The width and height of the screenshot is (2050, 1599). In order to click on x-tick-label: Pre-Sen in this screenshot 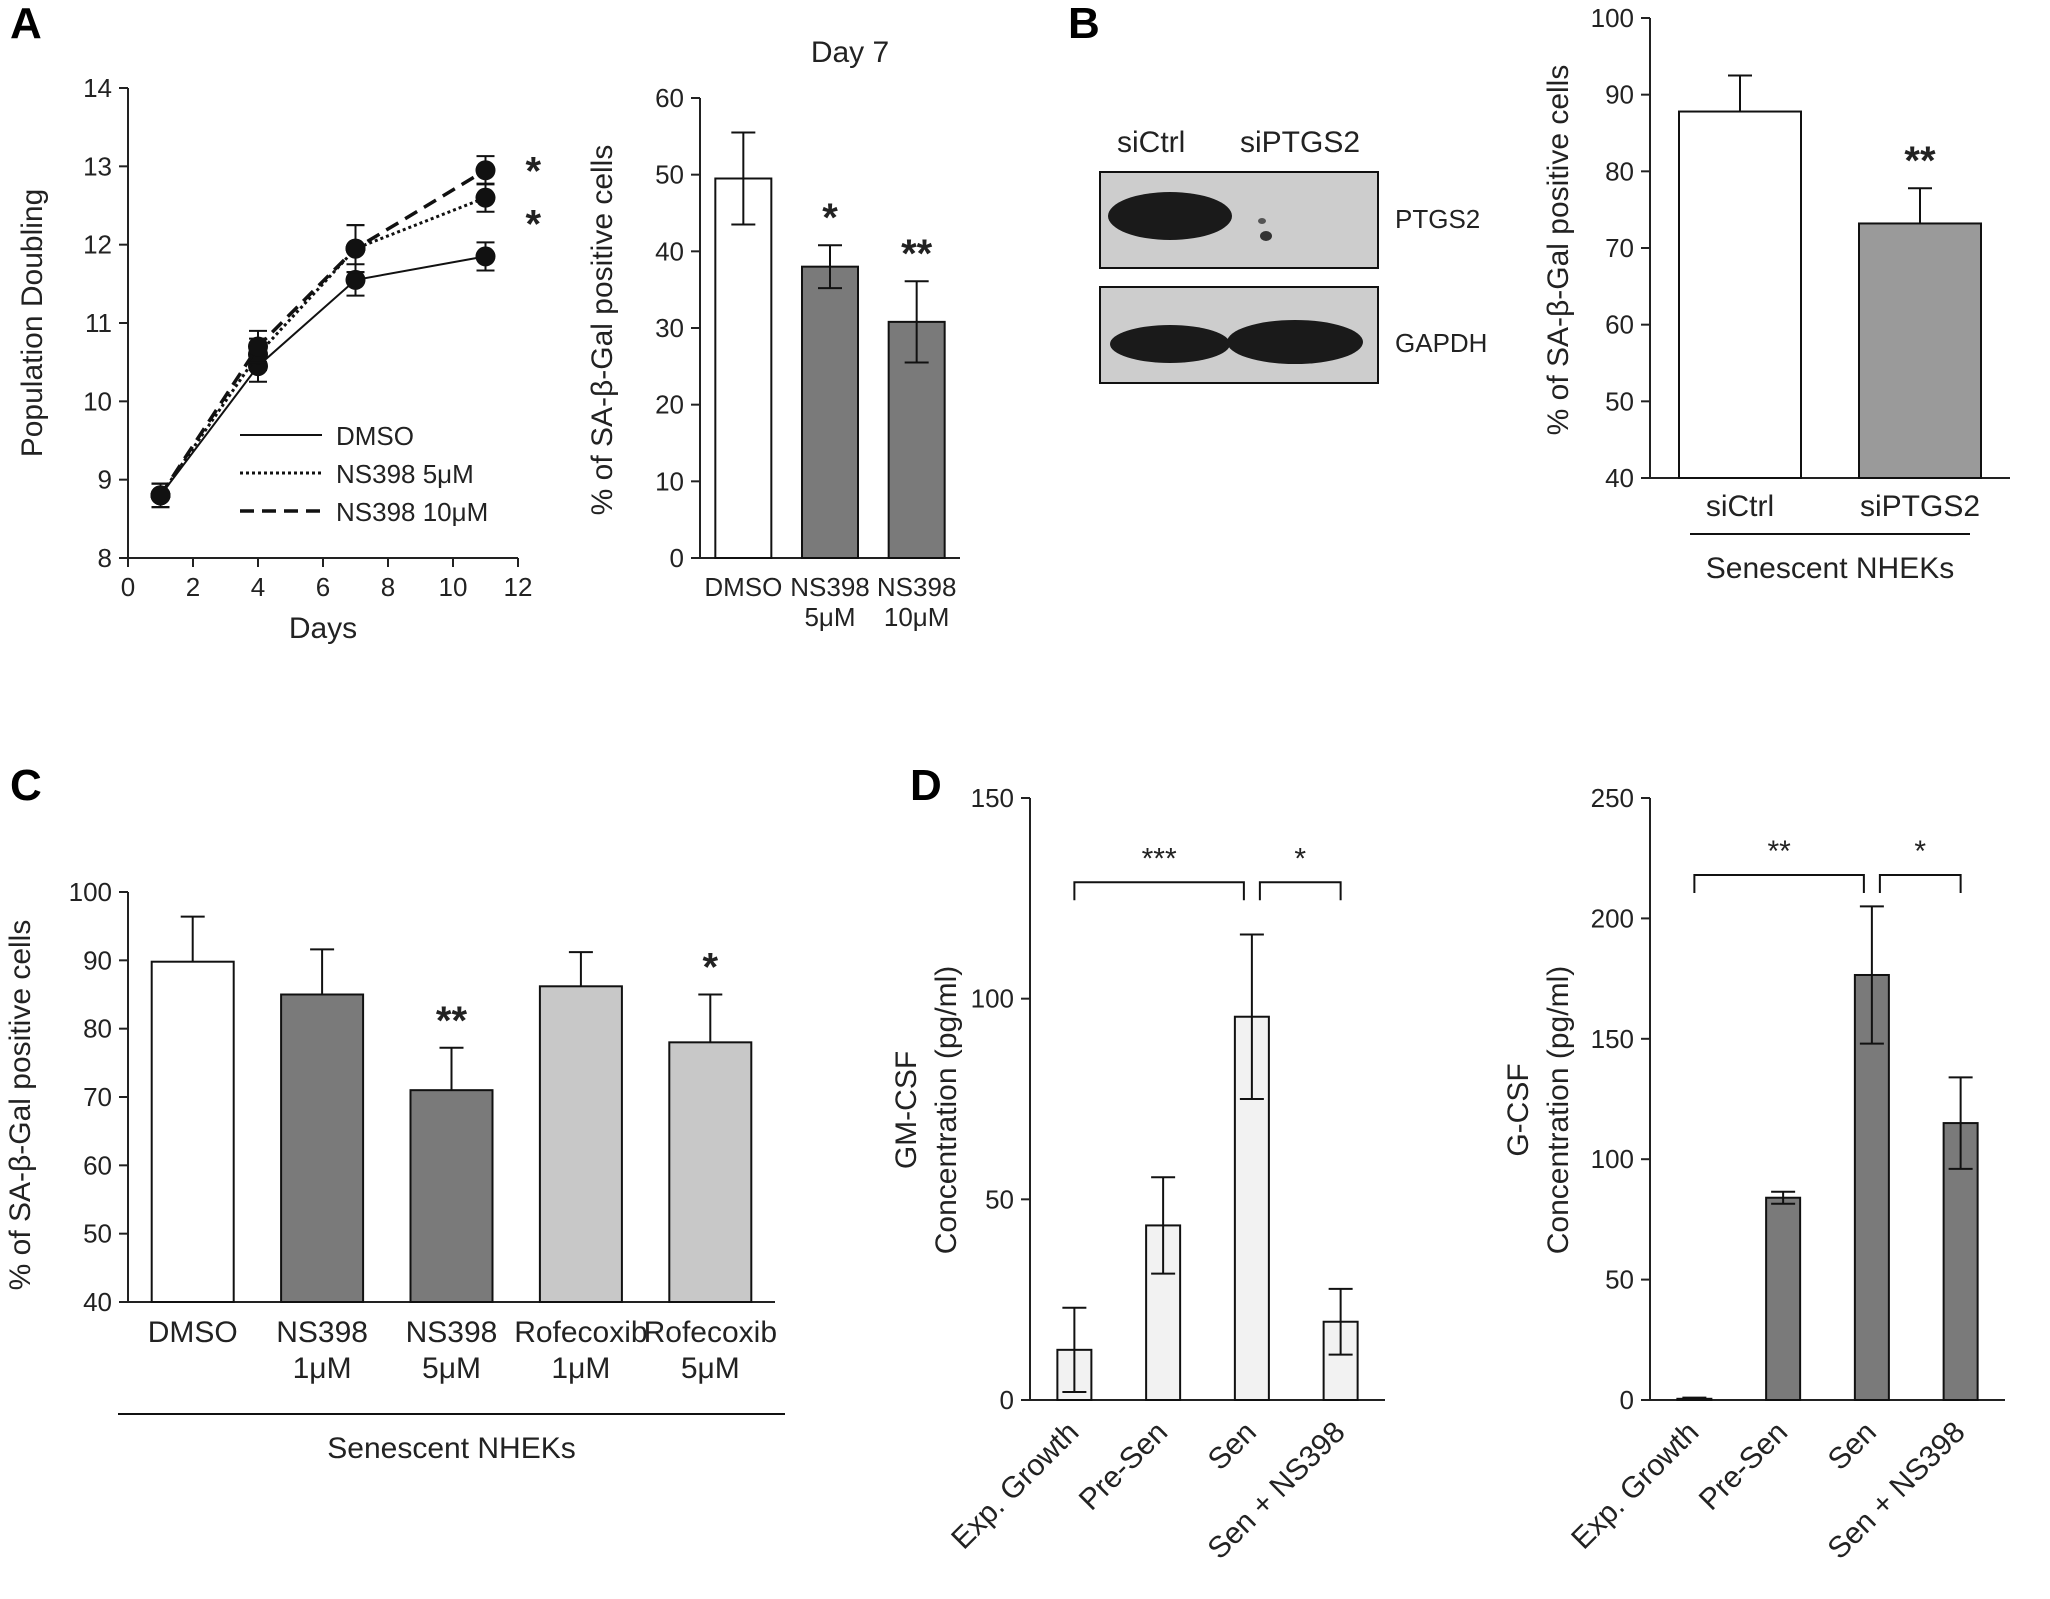, I will do `click(1743, 1466)`.